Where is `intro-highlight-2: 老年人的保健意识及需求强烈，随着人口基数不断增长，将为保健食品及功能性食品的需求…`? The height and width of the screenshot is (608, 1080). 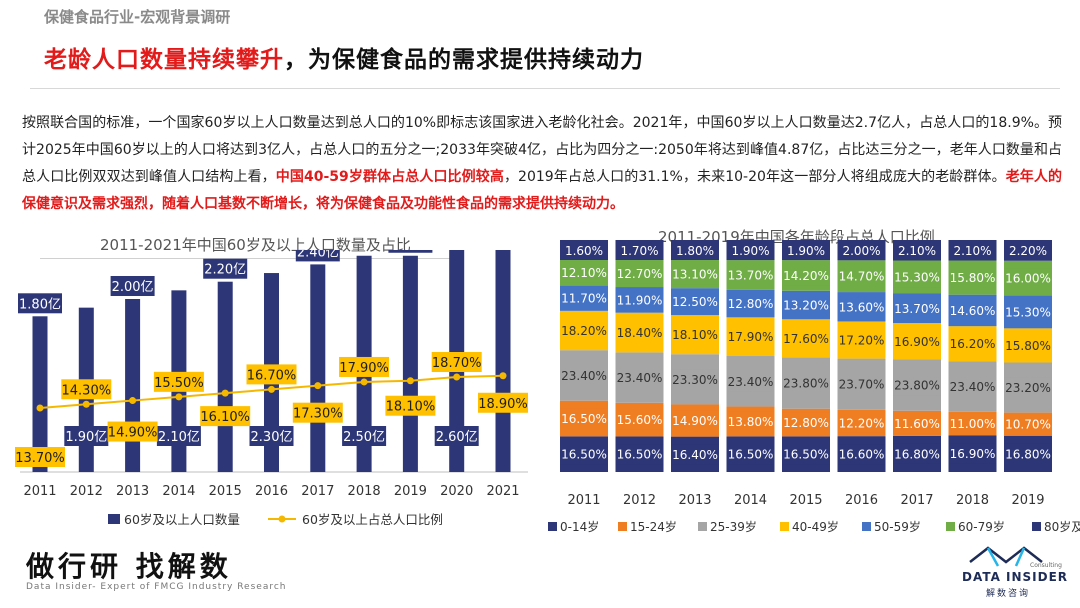
intro-highlight-2: 老年人的保健意识及需求强烈，随着人口基数不断增长，将为保健食品及功能性食品的需求… is located at coordinates (542, 190).